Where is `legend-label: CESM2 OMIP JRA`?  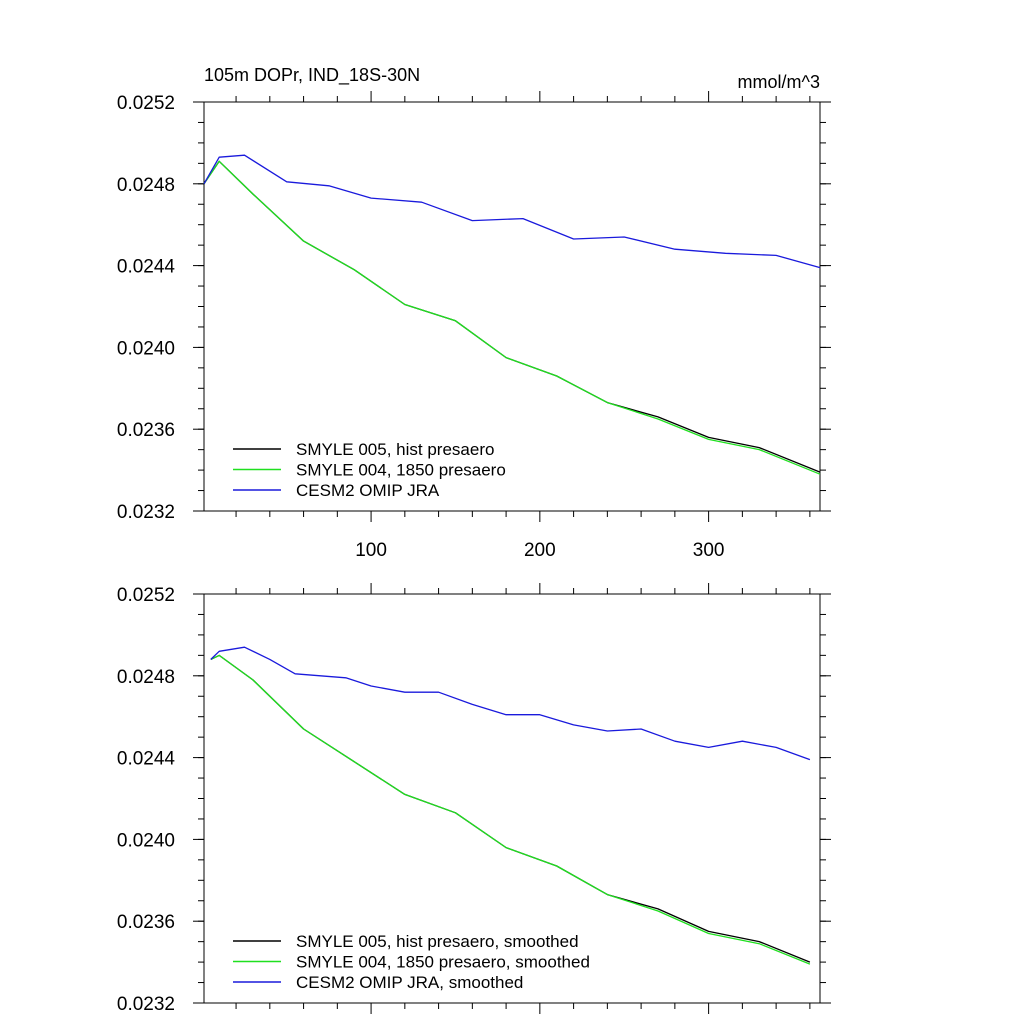 legend-label: CESM2 OMIP JRA is located at coordinates (368, 490).